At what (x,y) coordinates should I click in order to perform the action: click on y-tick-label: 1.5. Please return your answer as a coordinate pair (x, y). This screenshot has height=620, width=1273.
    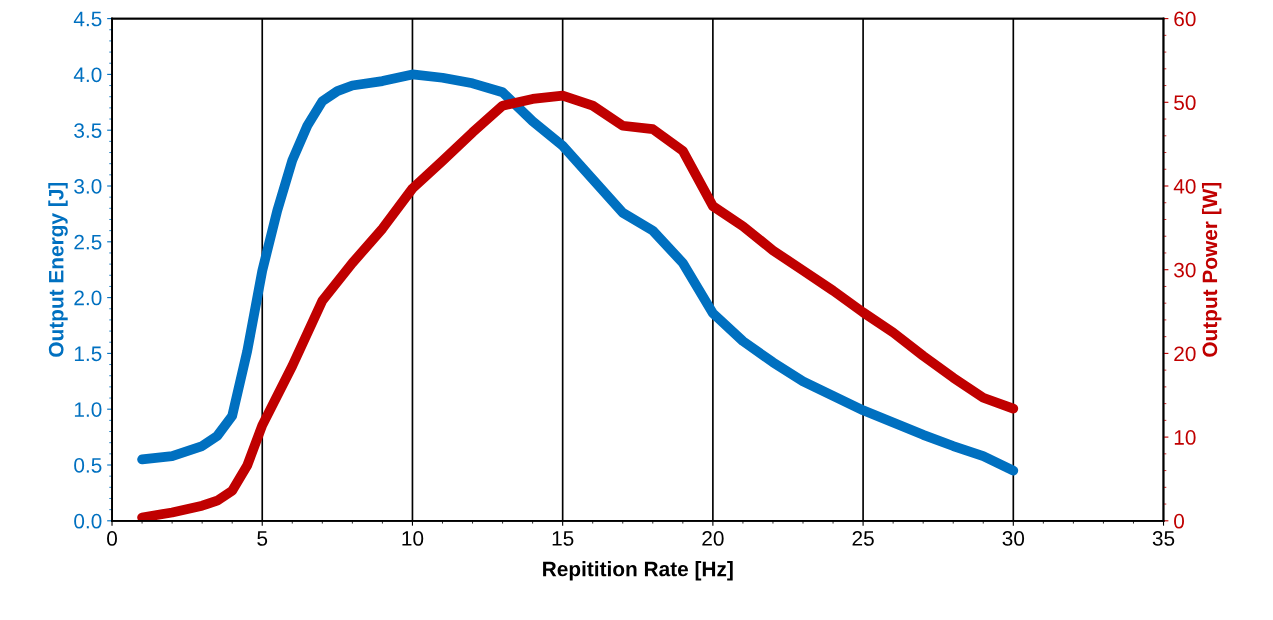
    Looking at the image, I should click on (88, 354).